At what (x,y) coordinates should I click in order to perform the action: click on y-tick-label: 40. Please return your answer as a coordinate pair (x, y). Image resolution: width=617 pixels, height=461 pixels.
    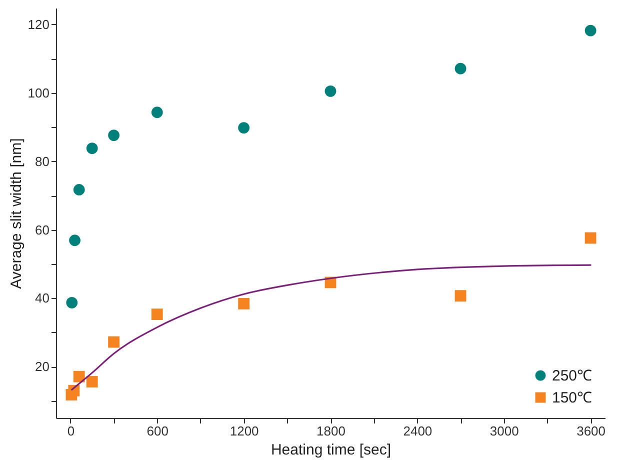
    Looking at the image, I should click on (42, 298).